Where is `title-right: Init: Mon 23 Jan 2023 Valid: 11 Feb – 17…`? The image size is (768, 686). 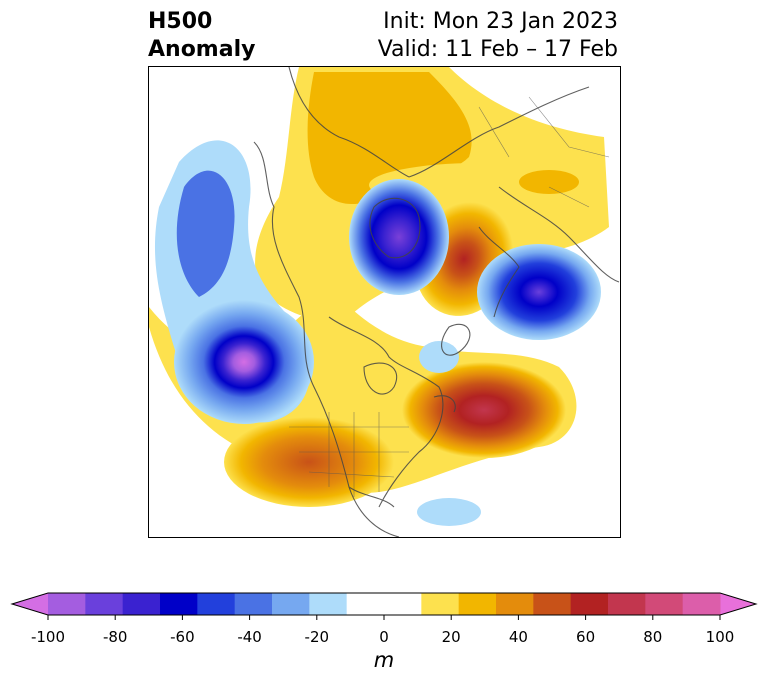 title-right: Init: Mon 23 Jan 2023 Valid: 11 Feb – 17… is located at coordinates (498, 36).